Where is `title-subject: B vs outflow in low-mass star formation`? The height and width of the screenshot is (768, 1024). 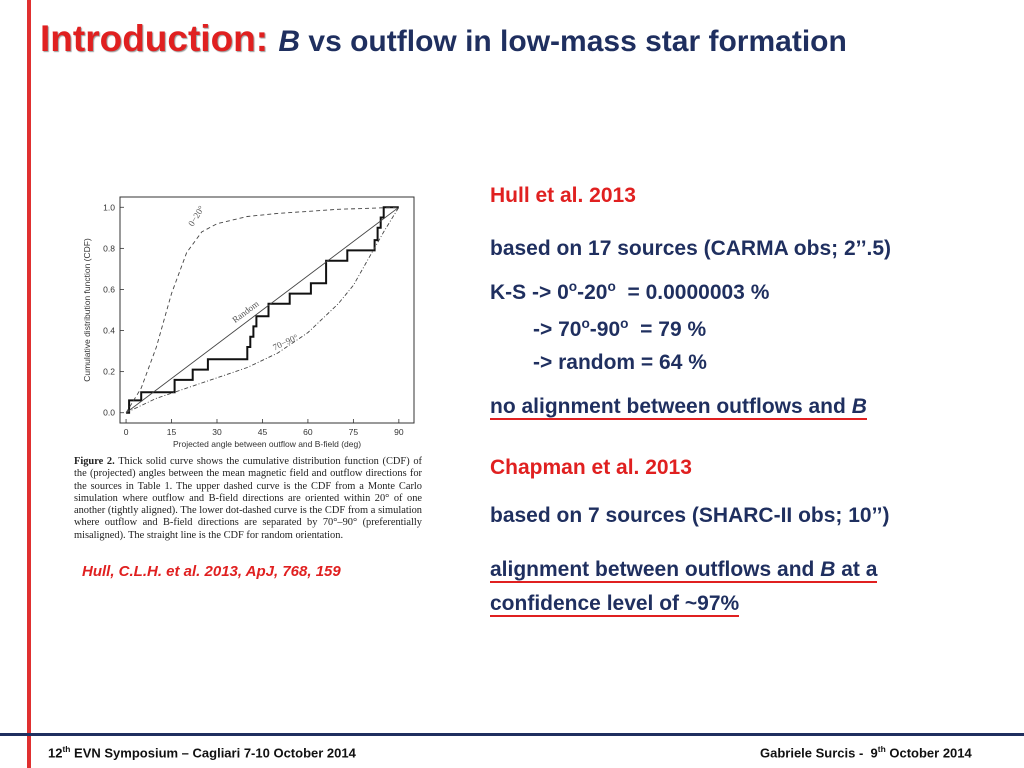 title-subject: B vs outflow in low-mass star formation is located at coordinates (562, 41).